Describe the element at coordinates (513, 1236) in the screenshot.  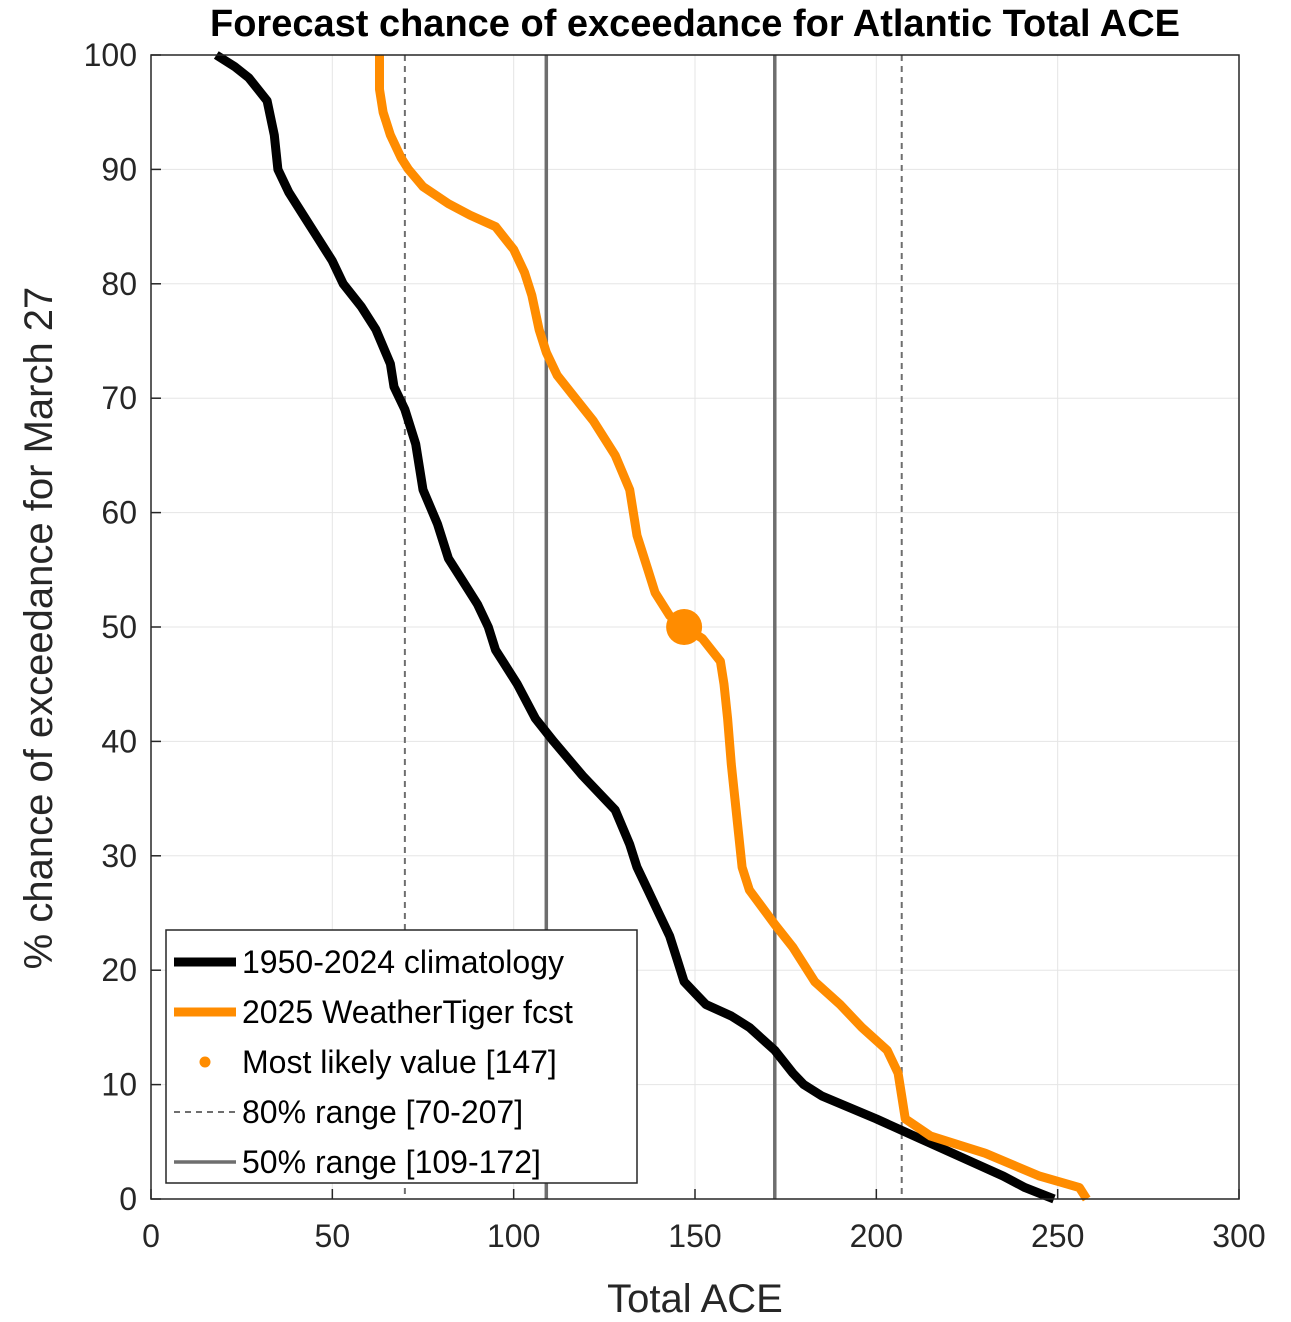
I see `x-tick-label: 100` at that location.